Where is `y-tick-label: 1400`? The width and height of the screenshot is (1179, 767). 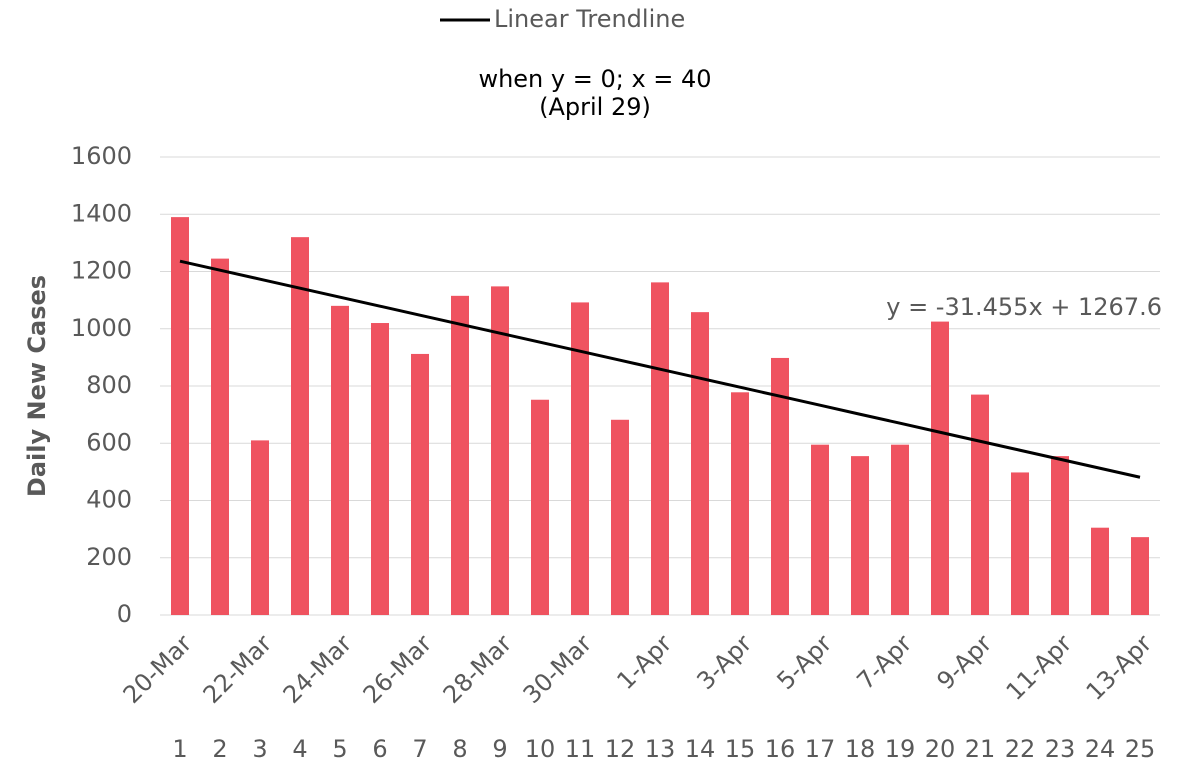
y-tick-label: 1400 is located at coordinates (101, 213).